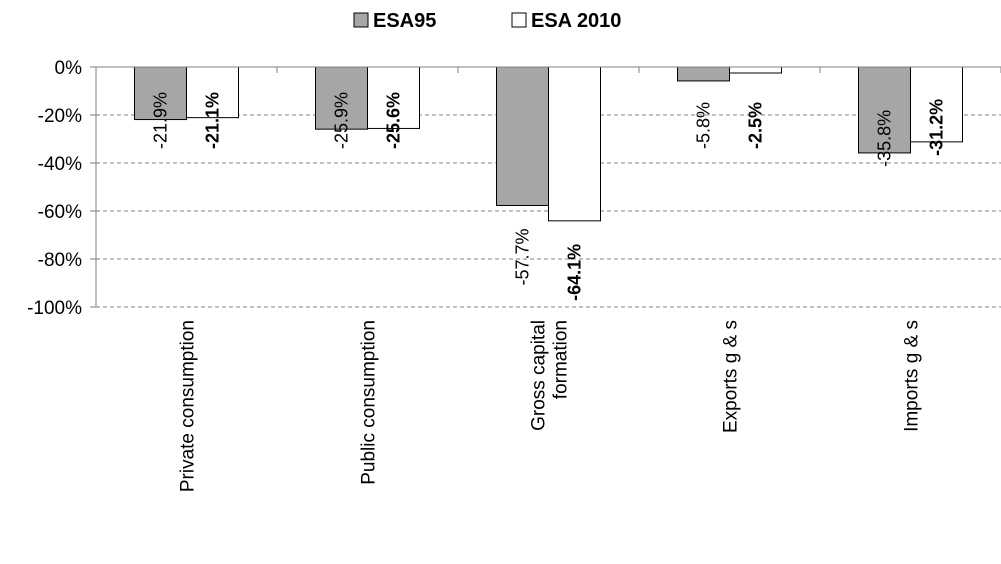 This screenshot has height=564, width=1001. I want to click on data-label: -25.6%, so click(394, 120).